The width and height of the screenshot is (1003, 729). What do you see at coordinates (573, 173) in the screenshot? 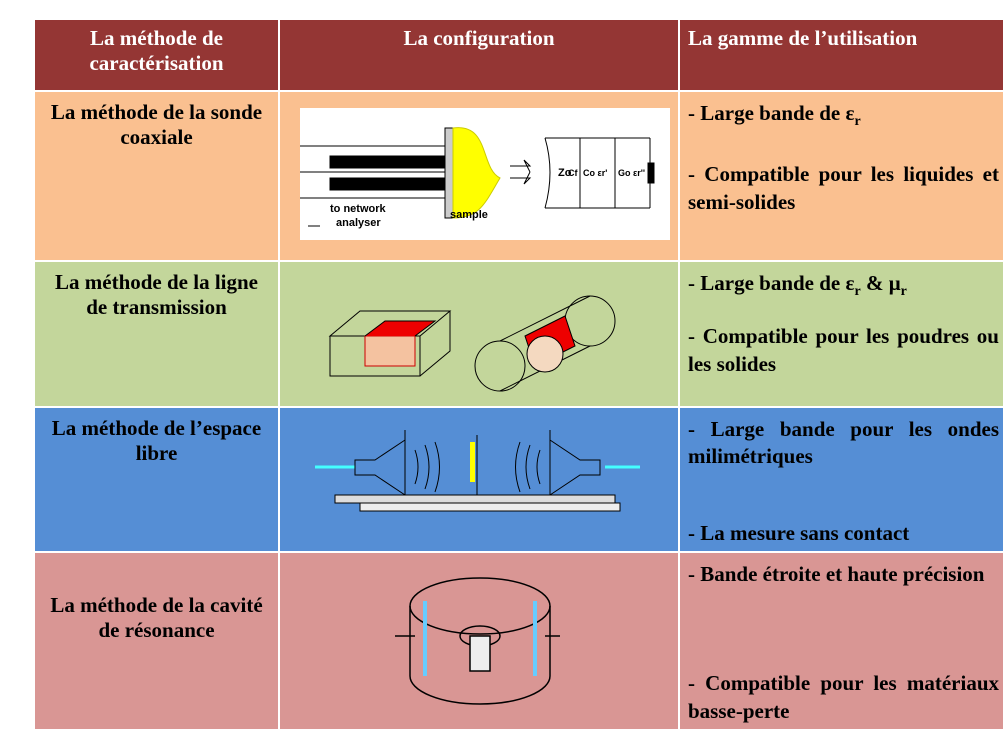
I see `figure-label: Cf` at bounding box center [573, 173].